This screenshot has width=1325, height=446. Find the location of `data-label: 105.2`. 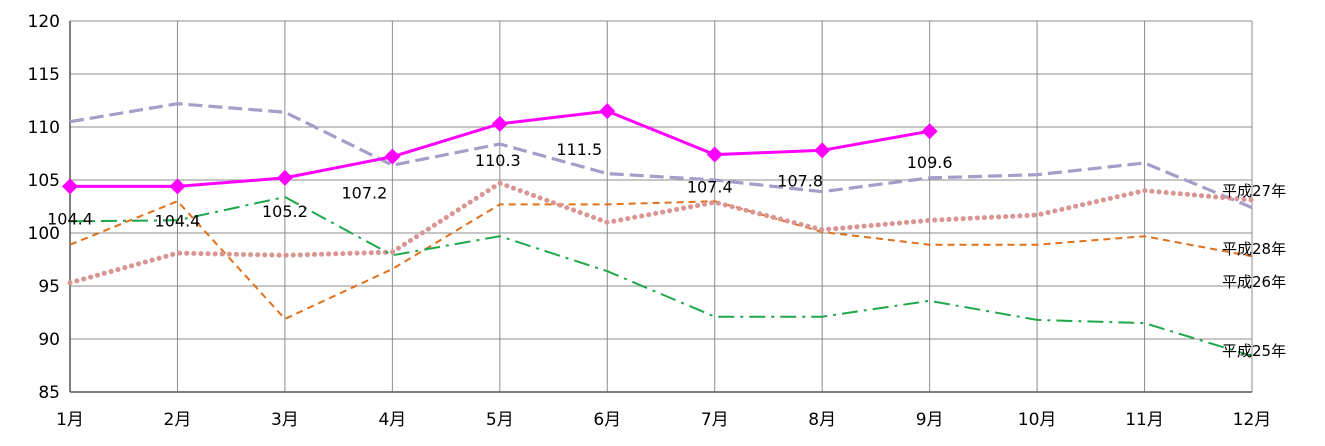

data-label: 105.2 is located at coordinates (285, 211).